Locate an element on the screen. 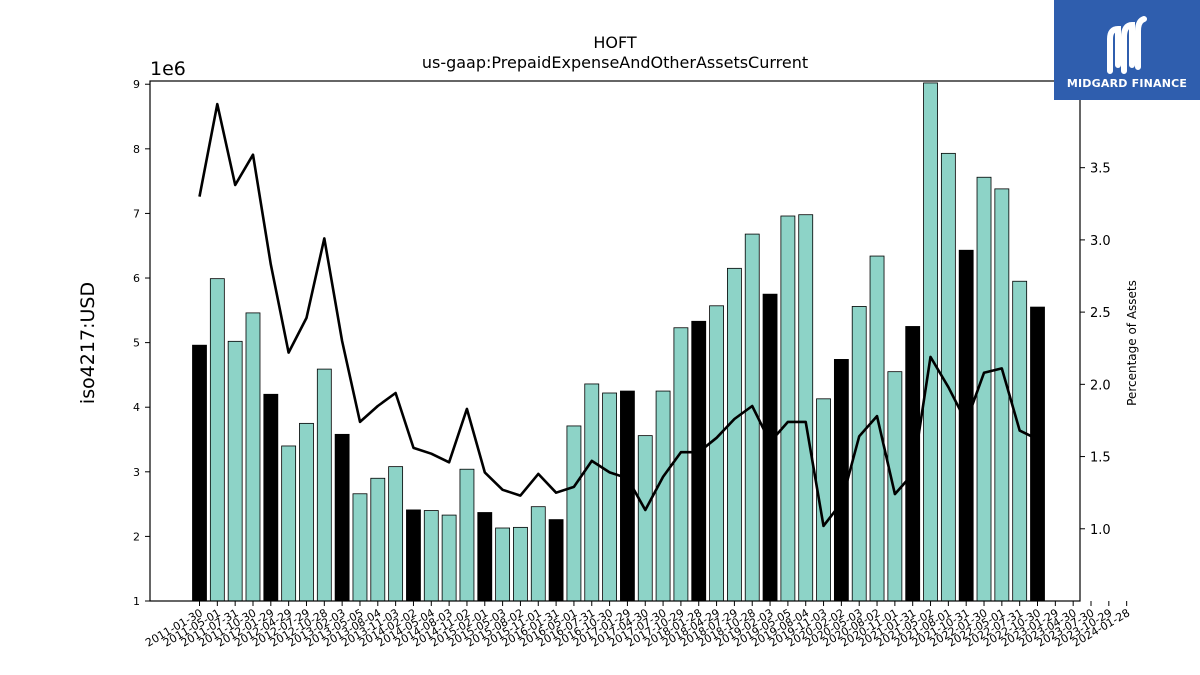 This screenshot has height=675, width=1200. y2-tick-label: 2.0 is located at coordinates (1100, 385).